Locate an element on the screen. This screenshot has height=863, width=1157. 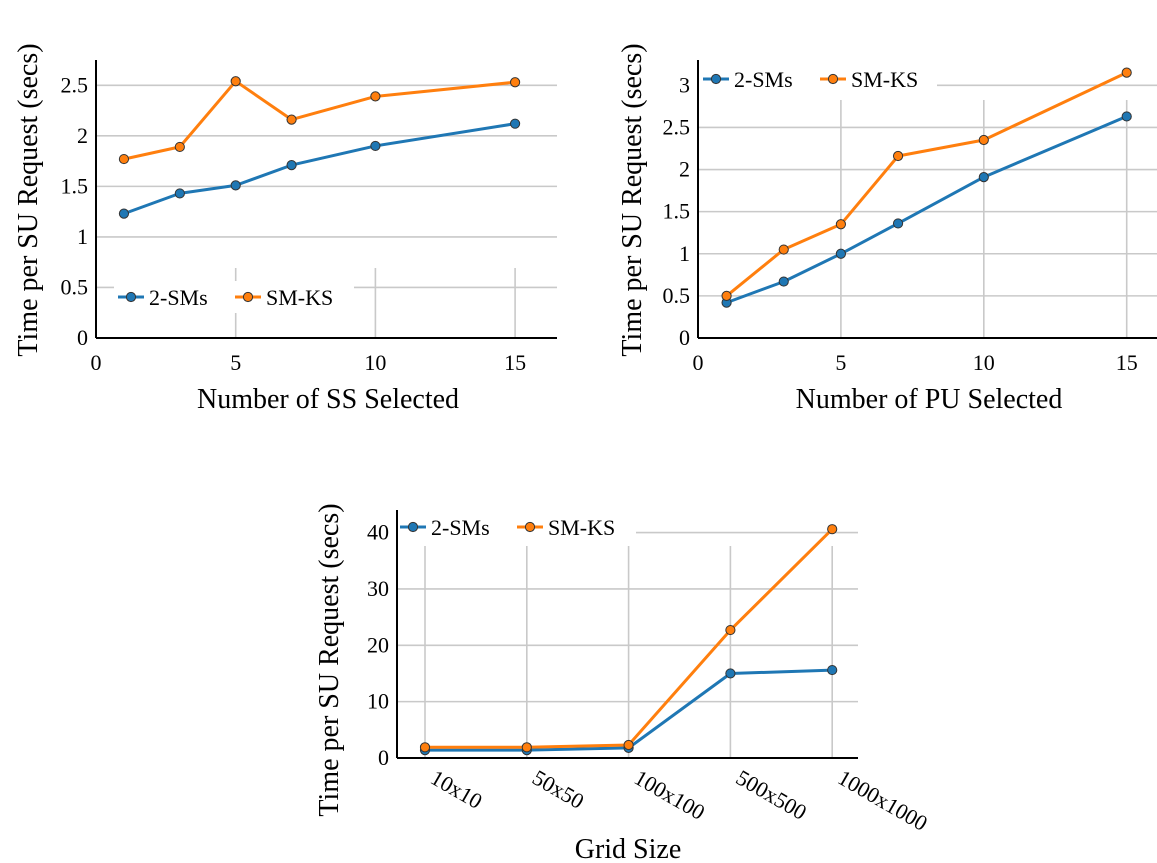
x-tick-label: 50x50 is located at coordinates (558, 789).